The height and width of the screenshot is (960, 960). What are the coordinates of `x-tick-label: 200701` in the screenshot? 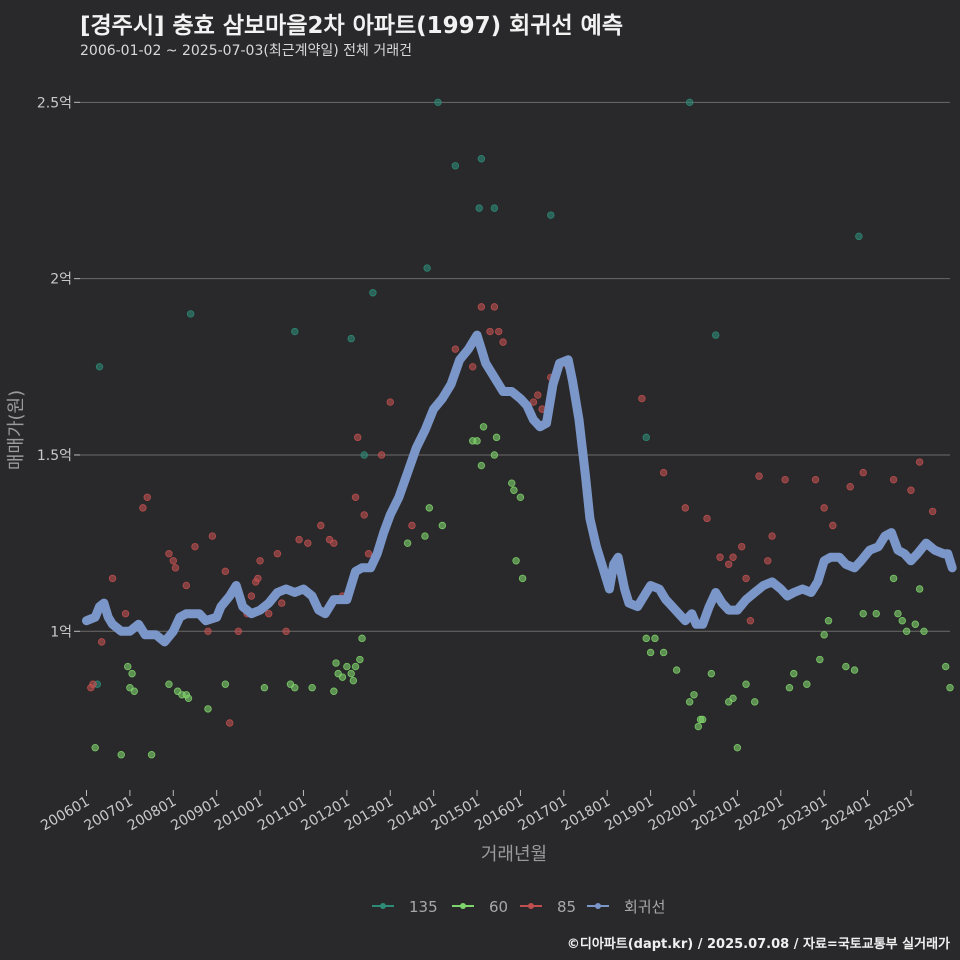 It's located at (109, 814).